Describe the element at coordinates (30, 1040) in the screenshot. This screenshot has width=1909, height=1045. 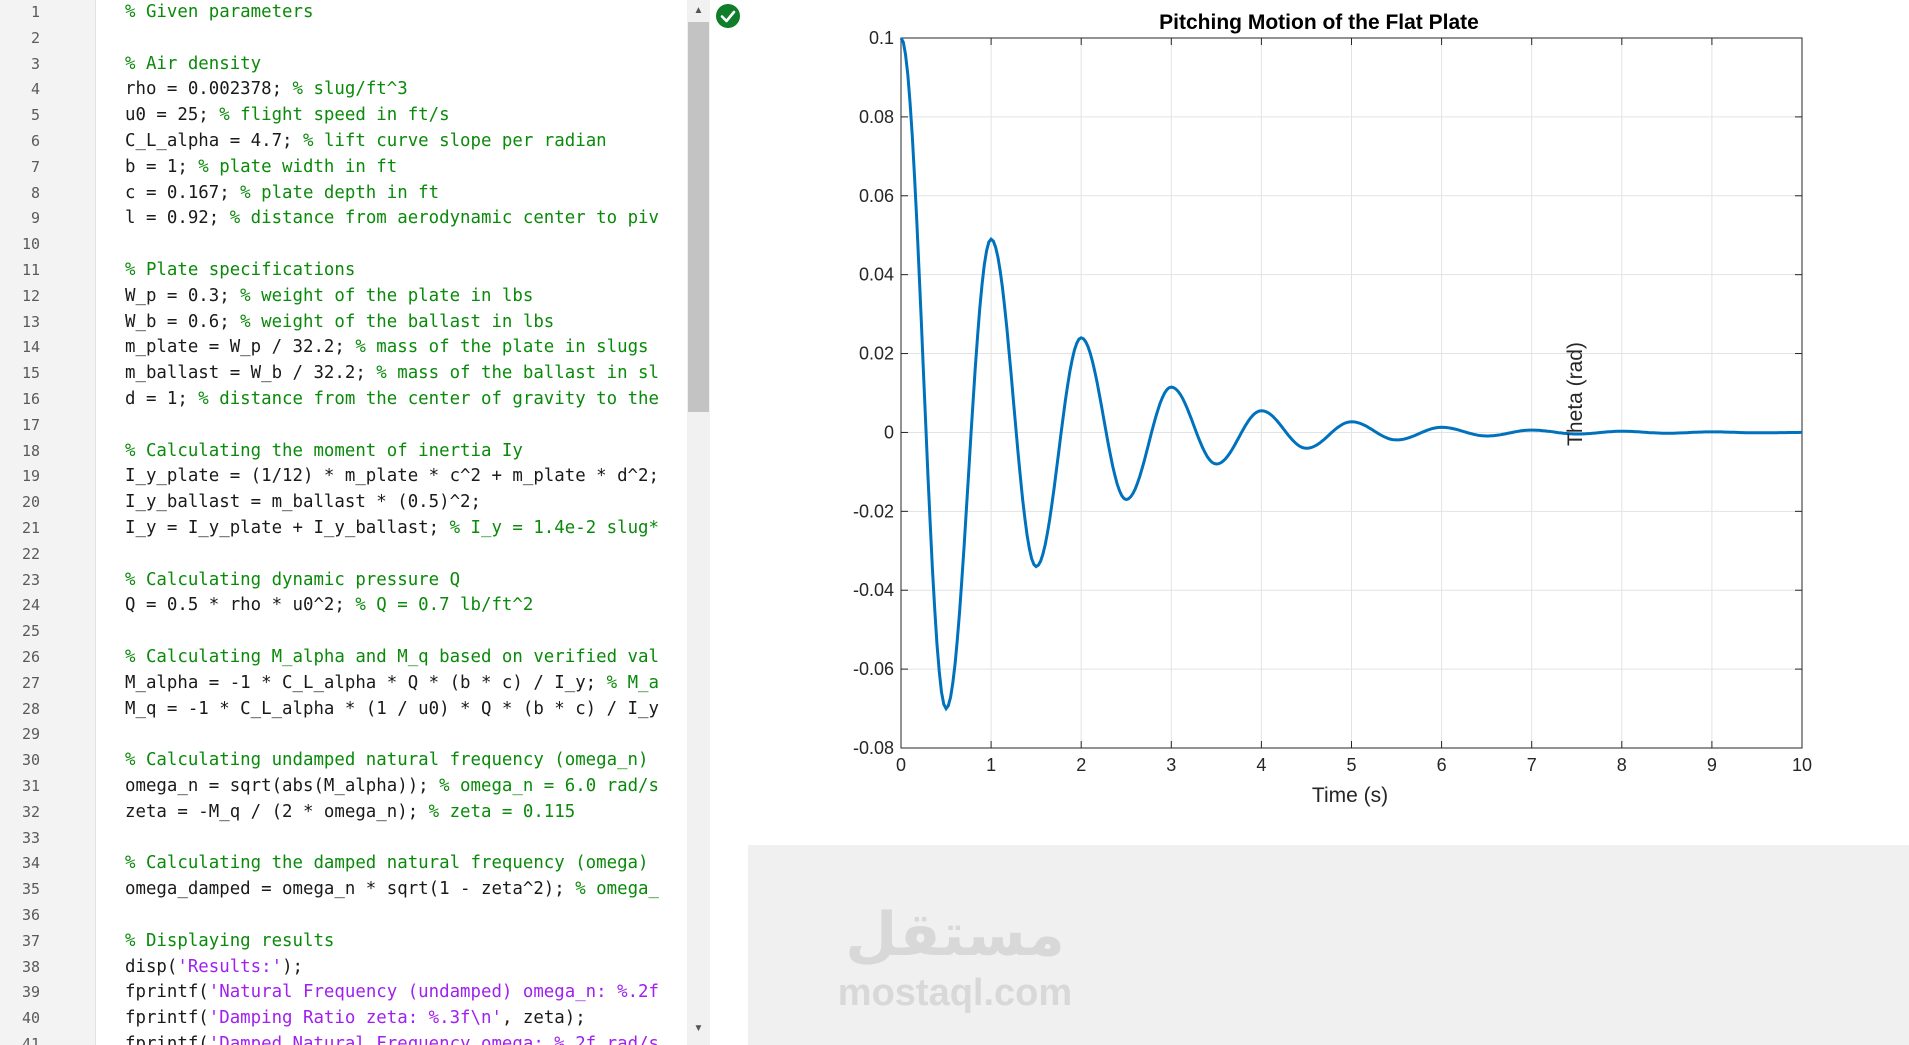
I see `line-number: 41` at that location.